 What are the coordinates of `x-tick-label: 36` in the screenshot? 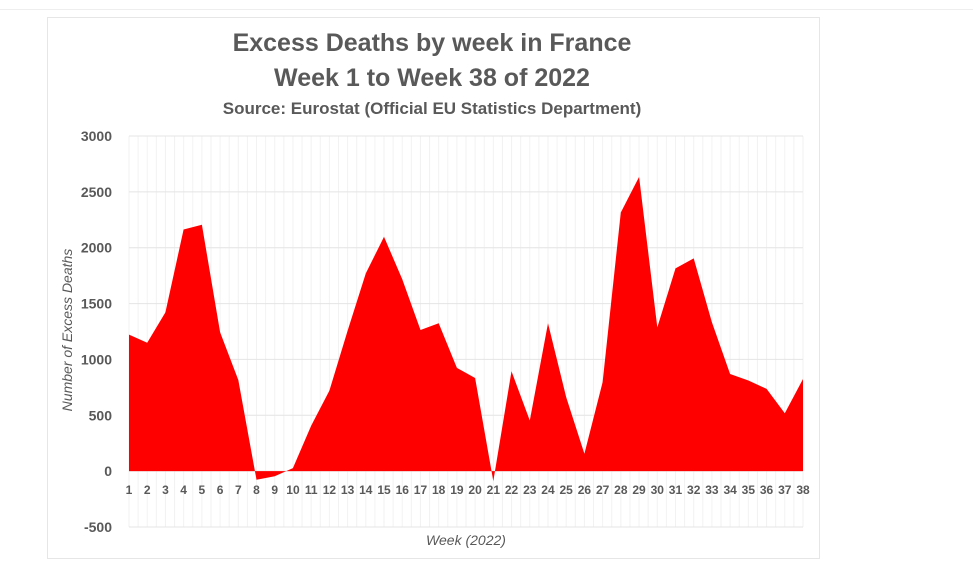 It's located at (767, 490).